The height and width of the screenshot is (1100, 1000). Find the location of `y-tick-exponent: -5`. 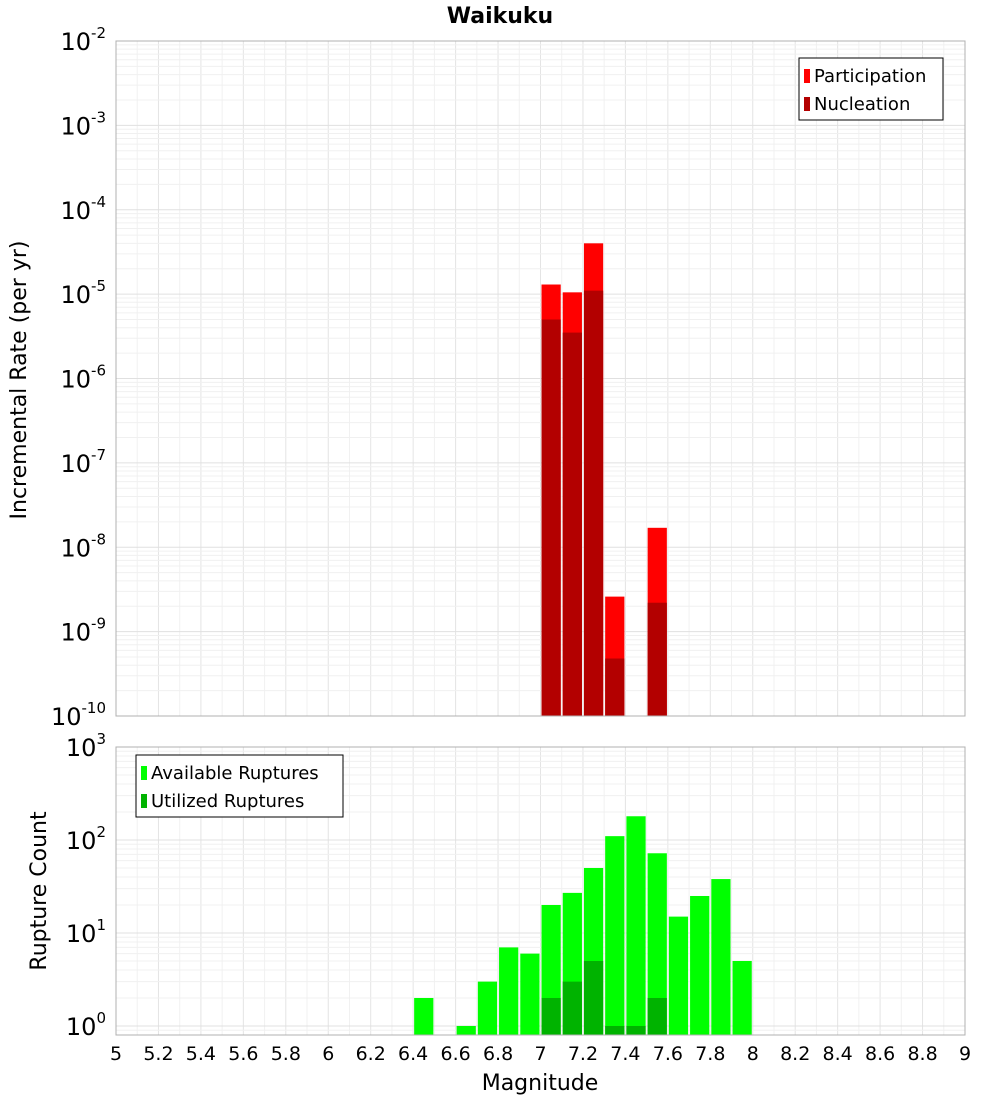

y-tick-exponent: -5 is located at coordinates (98, 286).